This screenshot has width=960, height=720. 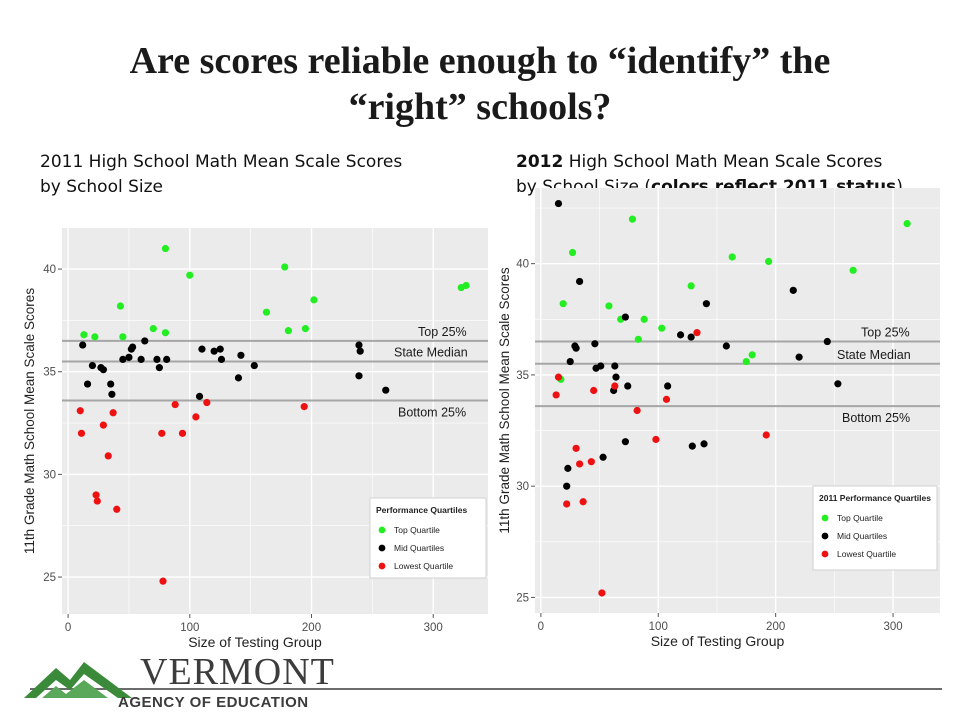 What do you see at coordinates (275, 292) in the screenshot?
I see `series-top` at bounding box center [275, 292].